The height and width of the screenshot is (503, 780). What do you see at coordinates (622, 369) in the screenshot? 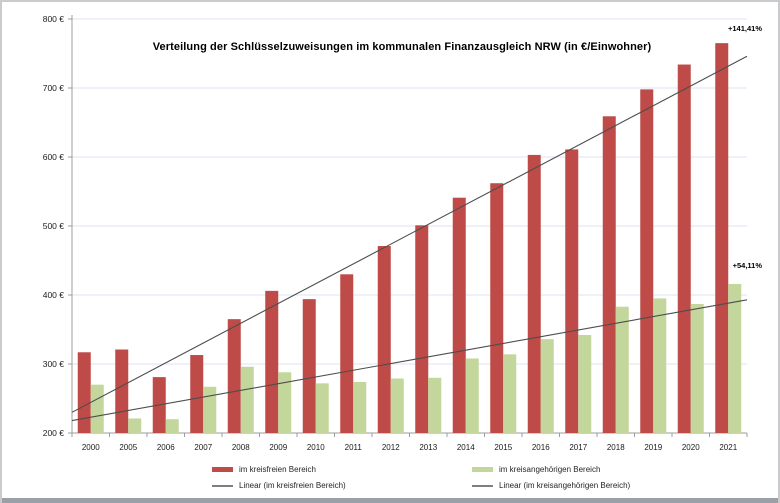
I see `bar-kreisangehoerig-2018` at bounding box center [622, 369].